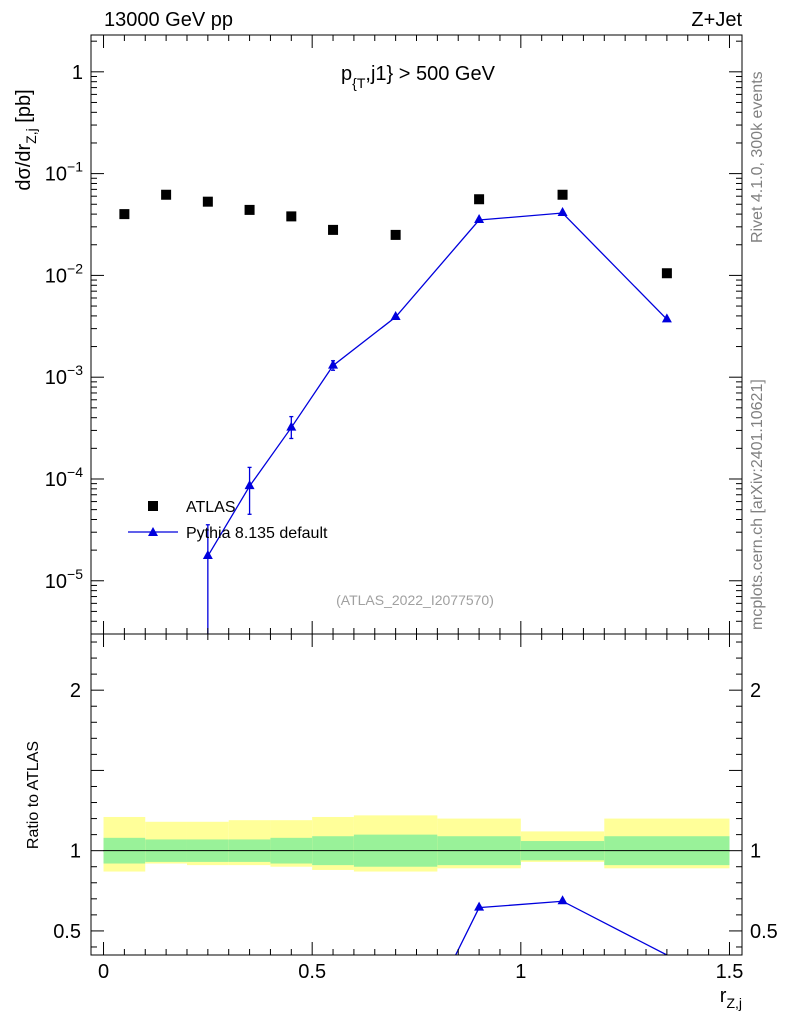  I want to click on chart-title: p{T,j1} > 500 GeV, so click(418, 77).